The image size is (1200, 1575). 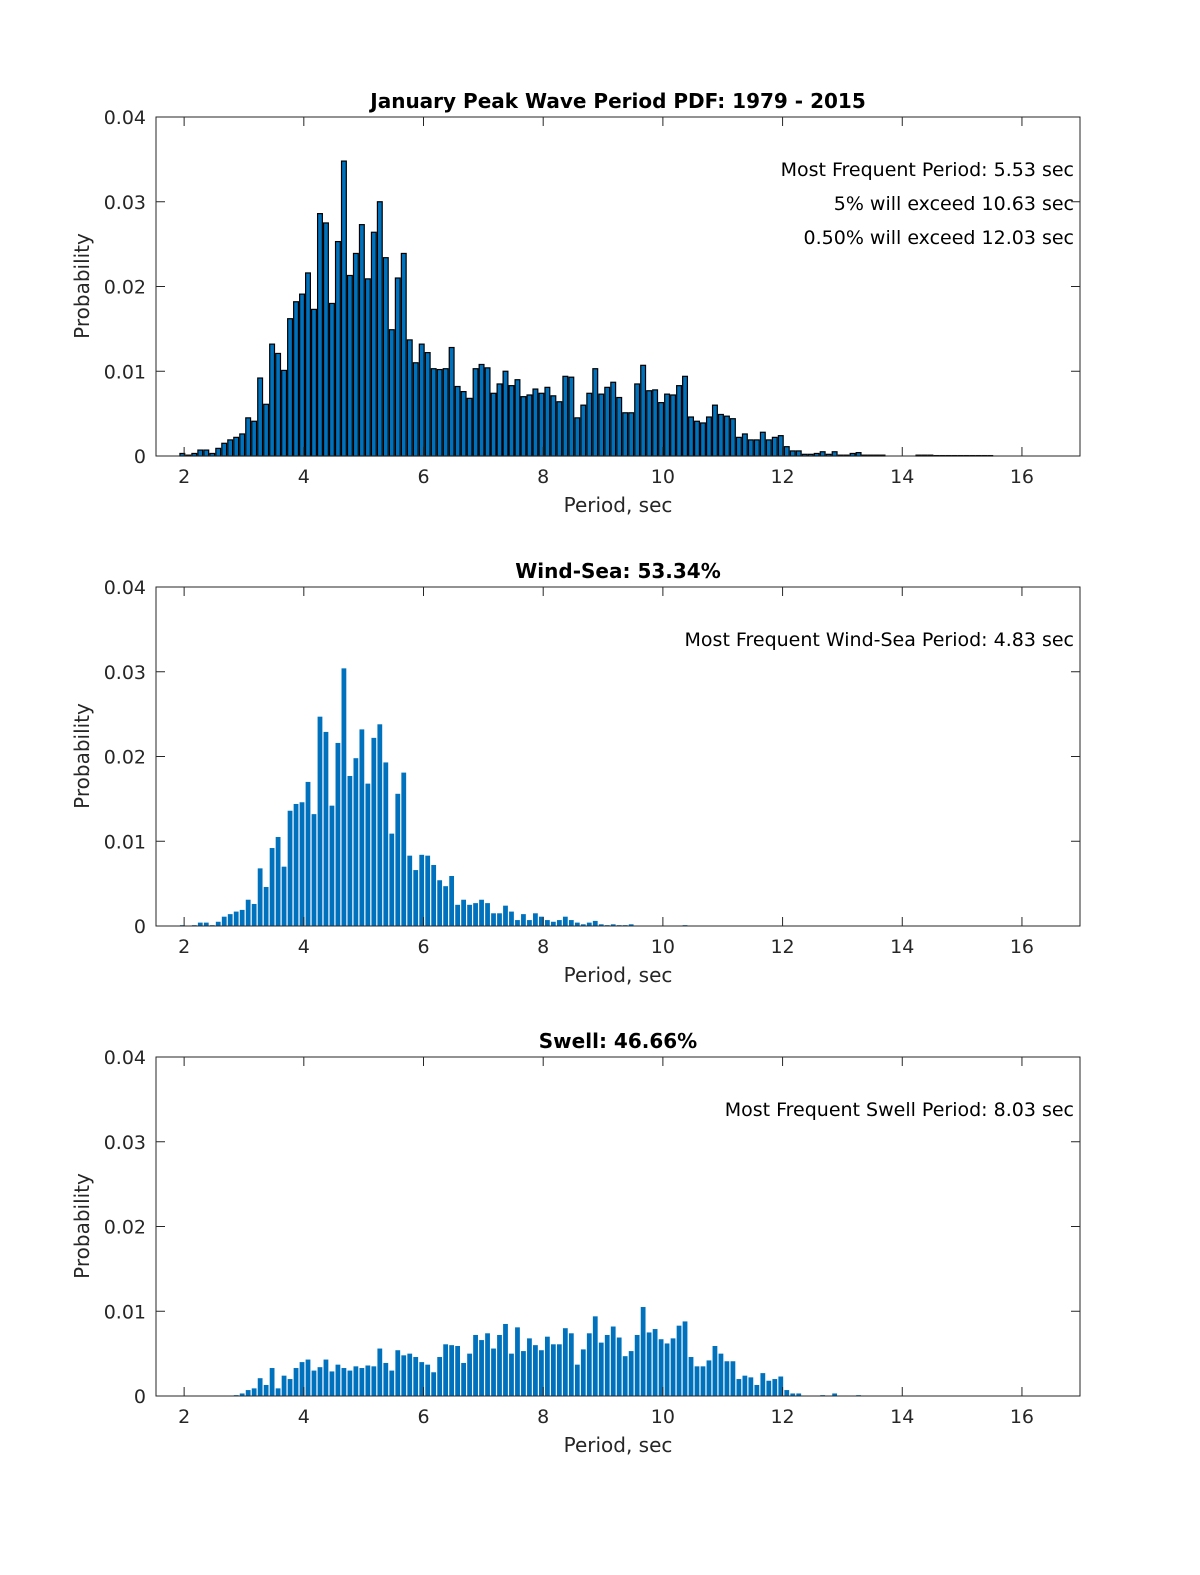 What do you see at coordinates (125, 1228) in the screenshot?
I see `y-tick-label: 0.02` at bounding box center [125, 1228].